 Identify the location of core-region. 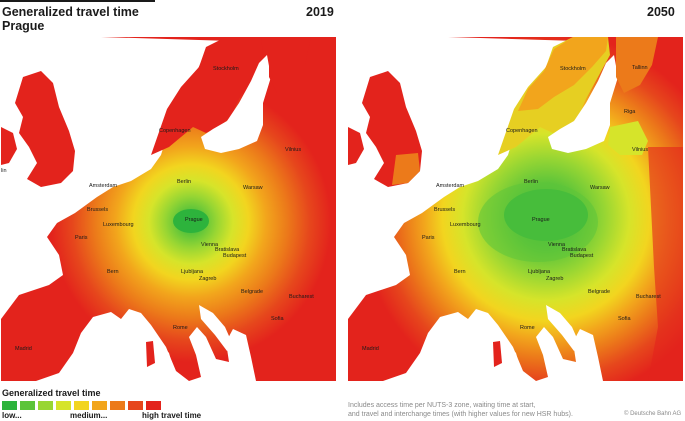
(191, 221).